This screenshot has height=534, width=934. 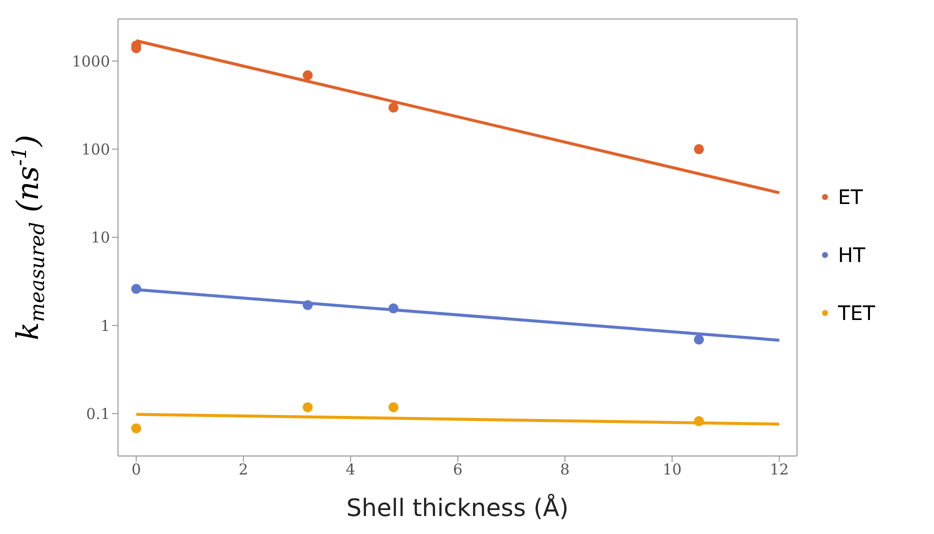 I want to click on x-tick-label: 8, so click(x=565, y=469).